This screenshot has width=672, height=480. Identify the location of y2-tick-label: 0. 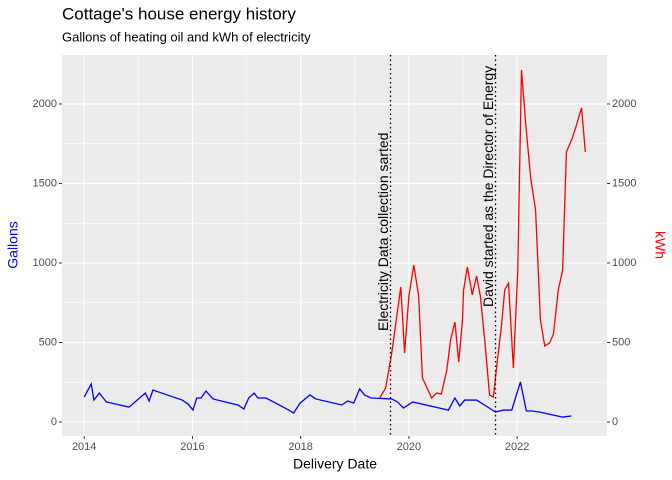
(615, 422).